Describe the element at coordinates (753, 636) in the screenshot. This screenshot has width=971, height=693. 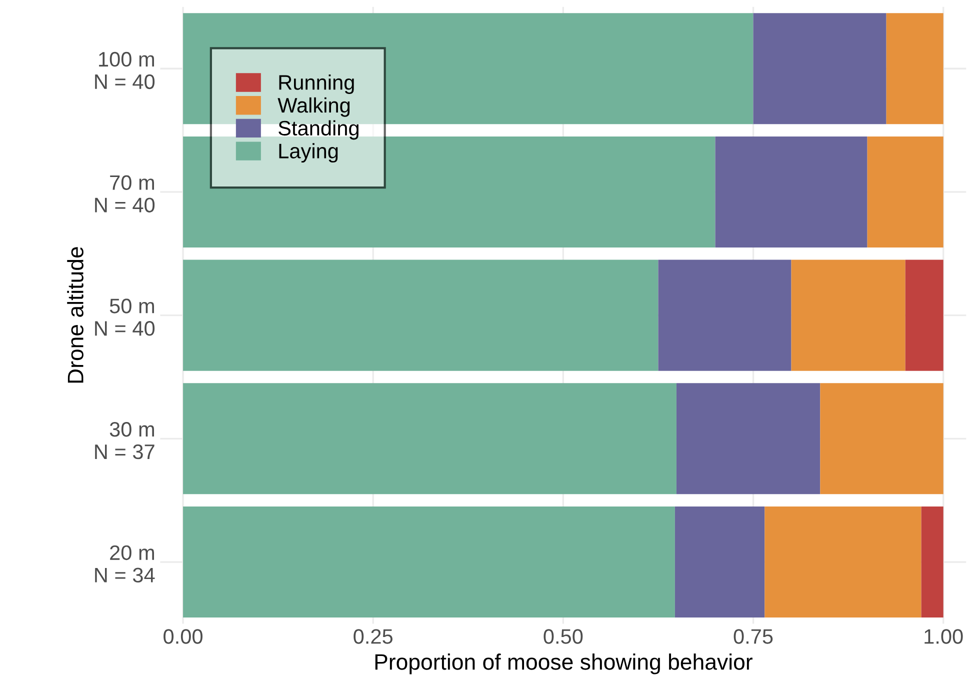
I see `x-tick-label: 0.75` at that location.